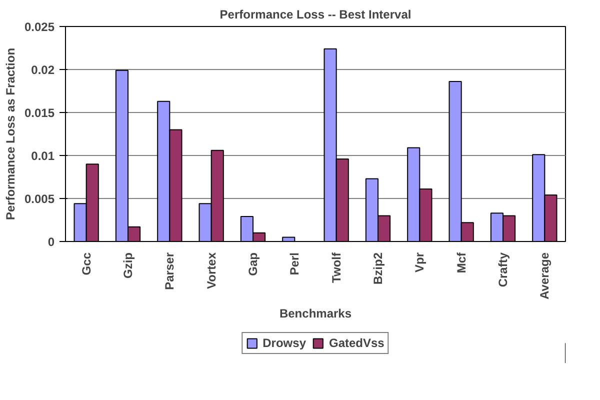 The height and width of the screenshot is (400, 600). I want to click on x-tick-label: Gzip, so click(128, 265).